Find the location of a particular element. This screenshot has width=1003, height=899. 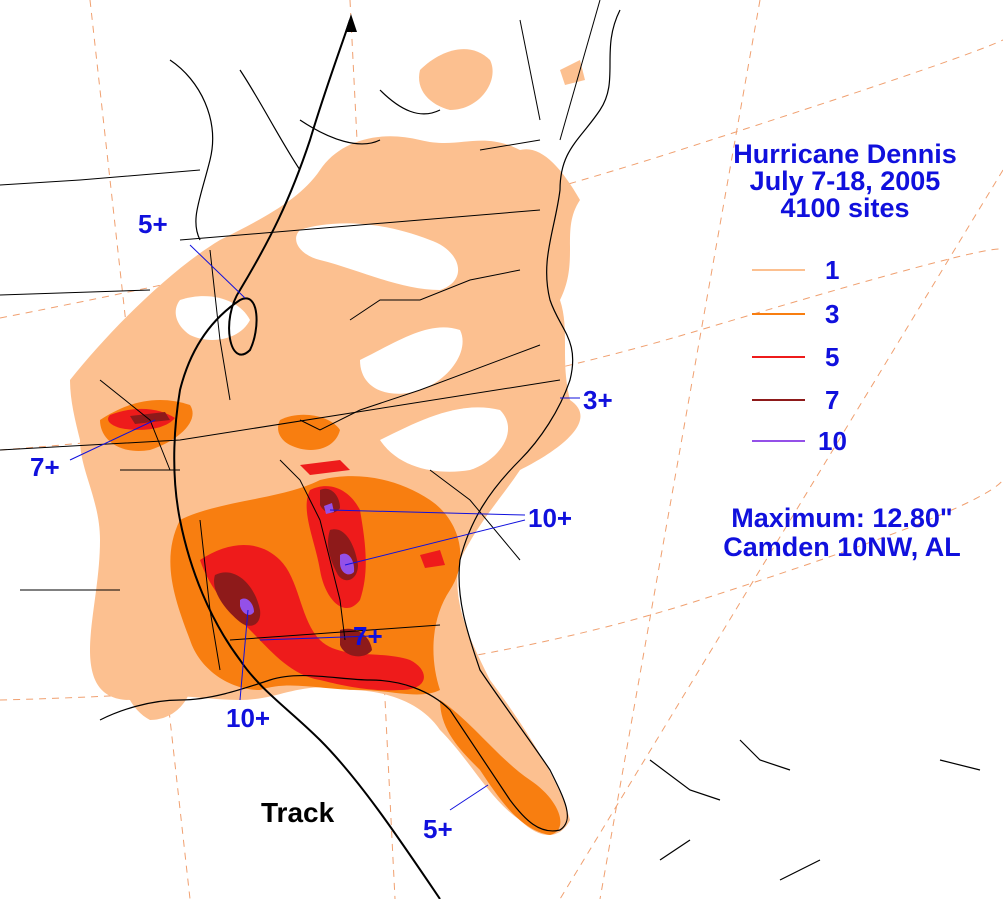

map-title-line1: Hurricane Dennis is located at coordinates (845, 154).